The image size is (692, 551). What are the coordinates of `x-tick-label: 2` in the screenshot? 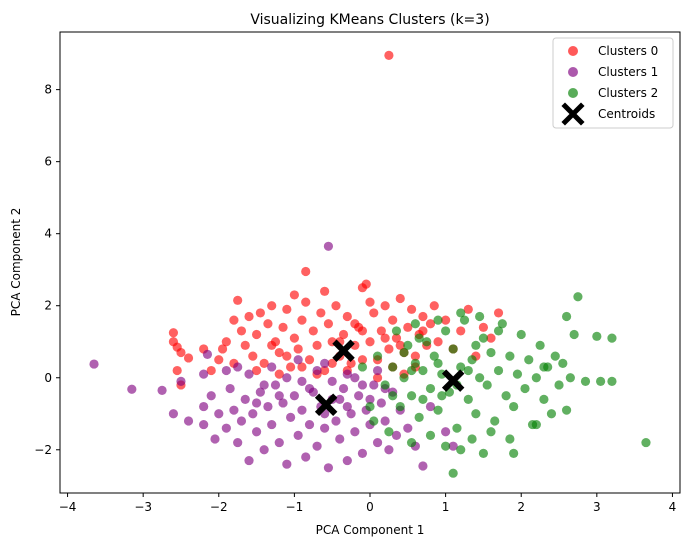 It's located at (521, 507).